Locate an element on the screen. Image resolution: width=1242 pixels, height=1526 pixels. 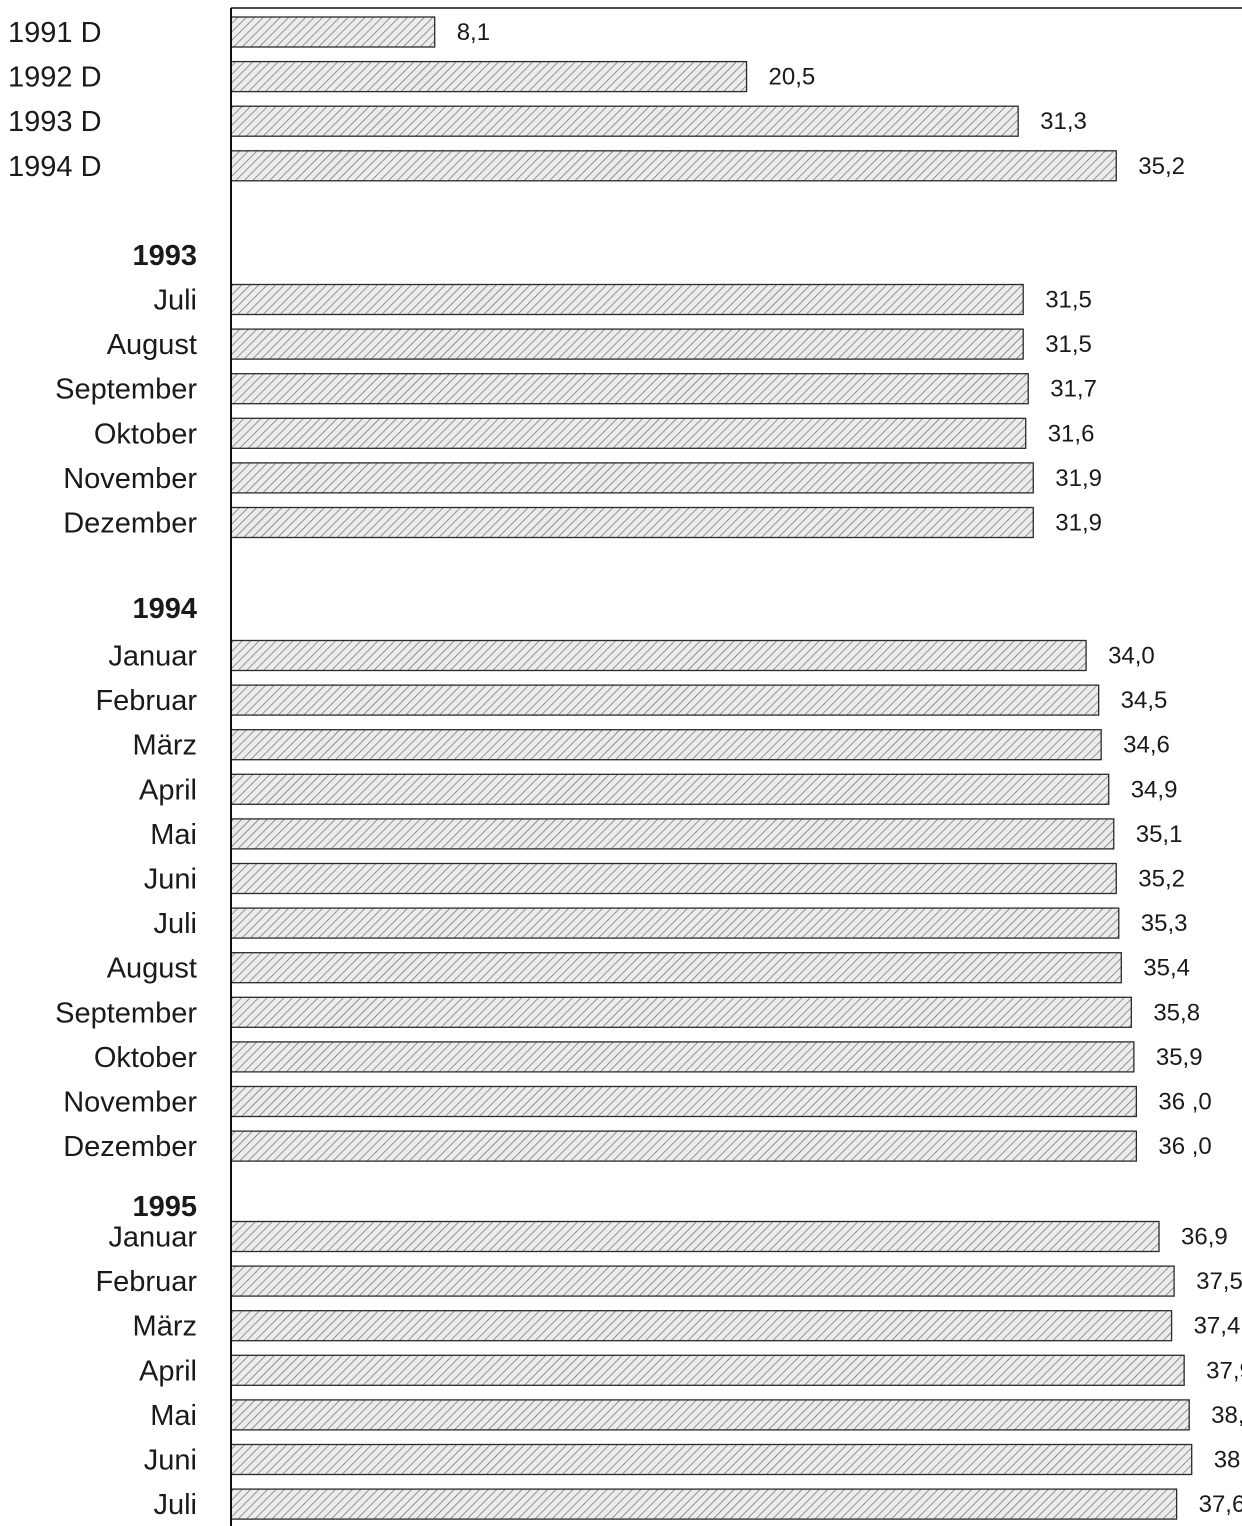
data-label: 37,6 is located at coordinates (1220, 1504).